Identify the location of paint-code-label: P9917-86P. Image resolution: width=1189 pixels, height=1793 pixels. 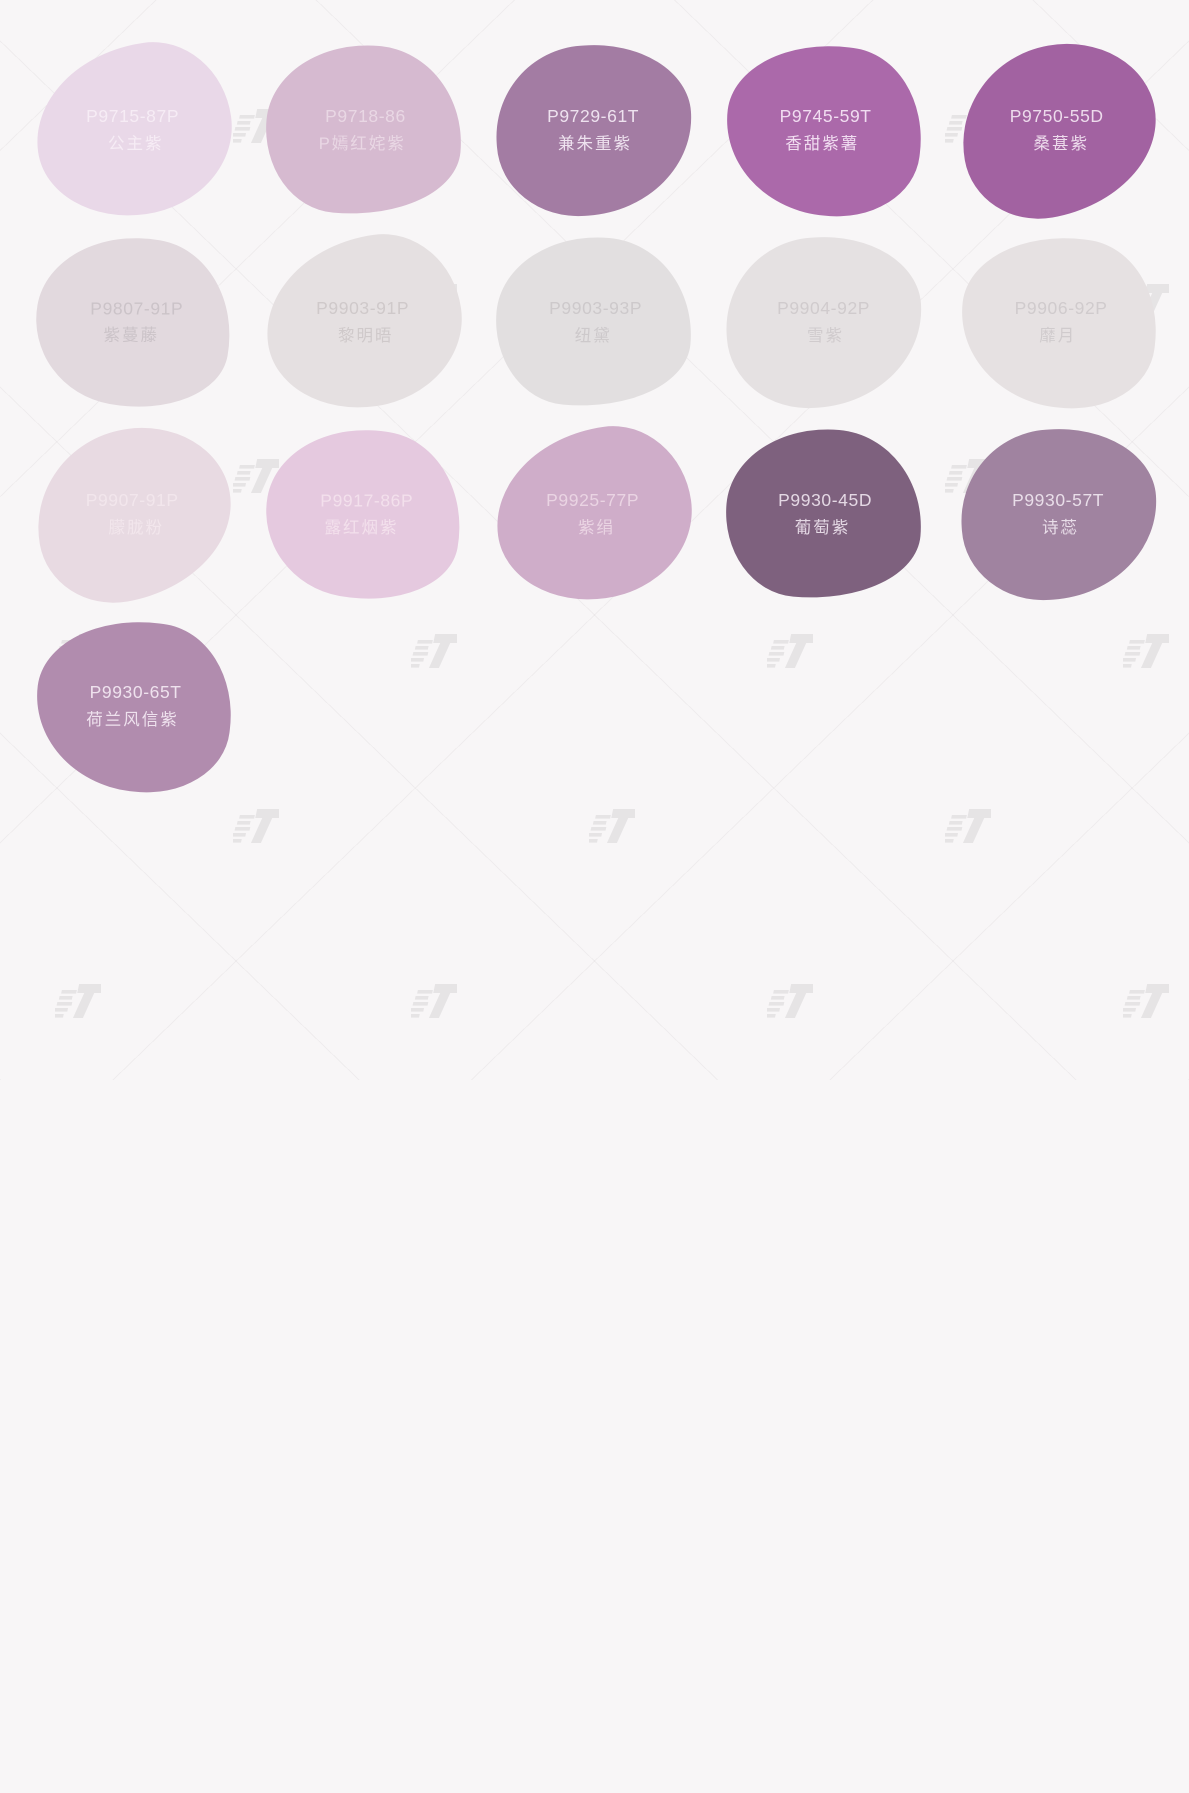
(366, 499).